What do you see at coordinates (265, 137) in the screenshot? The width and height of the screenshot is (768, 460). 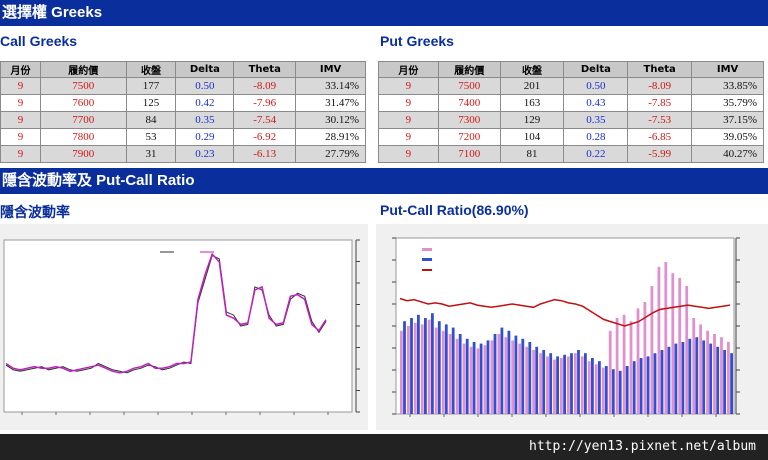 I see `theta-cell: -6.92` at bounding box center [265, 137].